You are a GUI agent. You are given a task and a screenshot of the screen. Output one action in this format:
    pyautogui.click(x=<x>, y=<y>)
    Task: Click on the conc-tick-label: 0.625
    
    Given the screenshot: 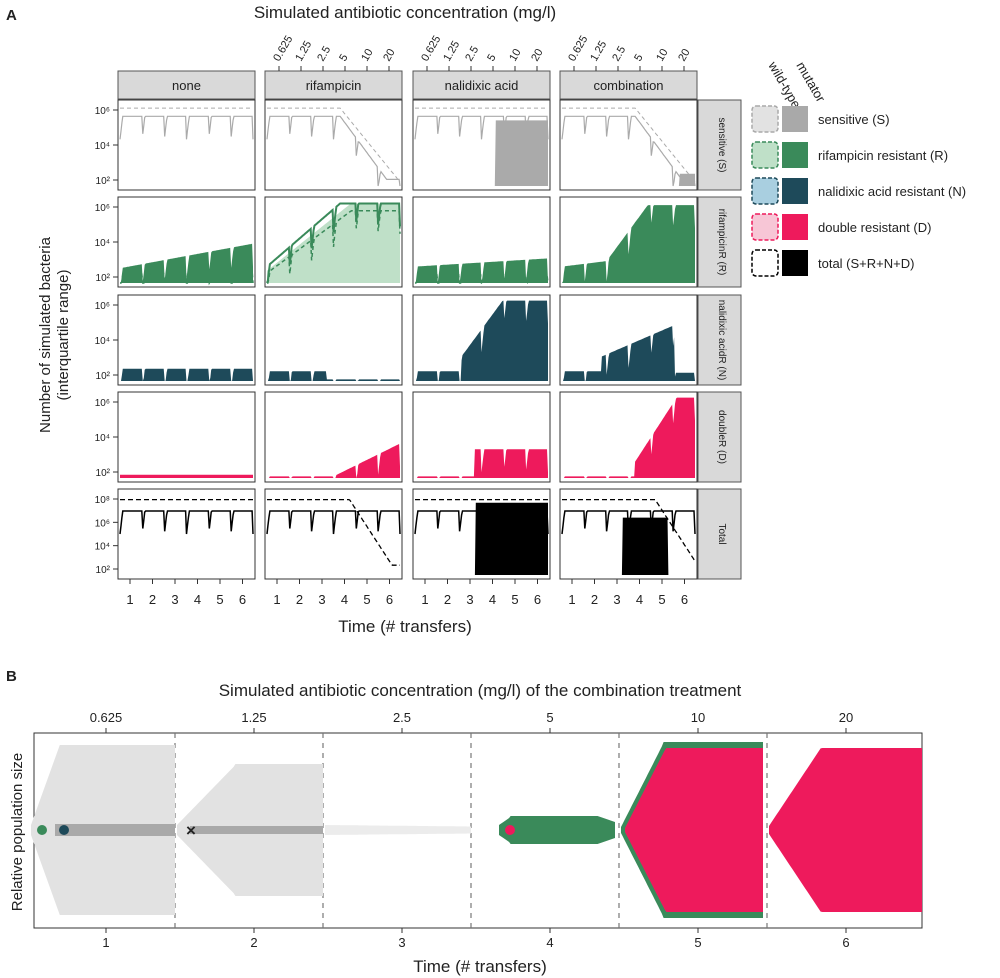 What is the action you would take?
    pyautogui.click(x=283, y=49)
    